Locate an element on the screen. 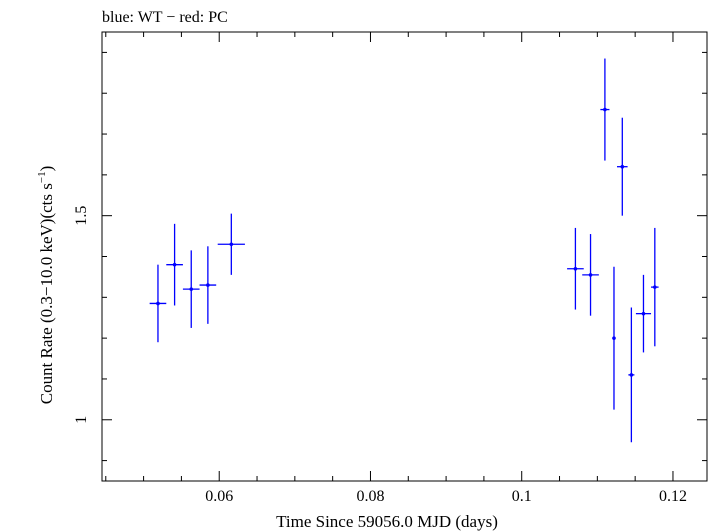 The height and width of the screenshot is (532, 709). y-axis-label-close: ) is located at coordinates (46, 169).